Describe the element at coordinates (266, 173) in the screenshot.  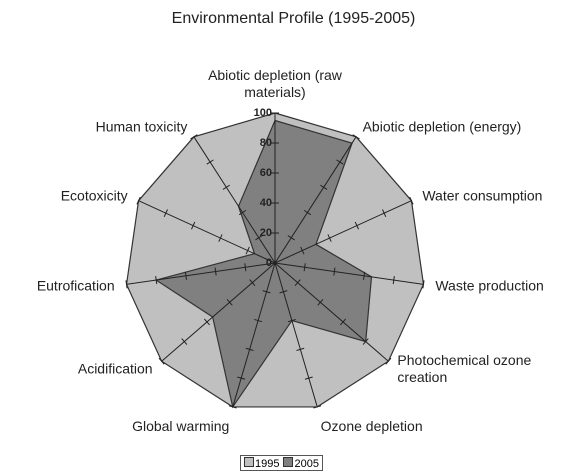
I see `r-tick-label: 60` at that location.